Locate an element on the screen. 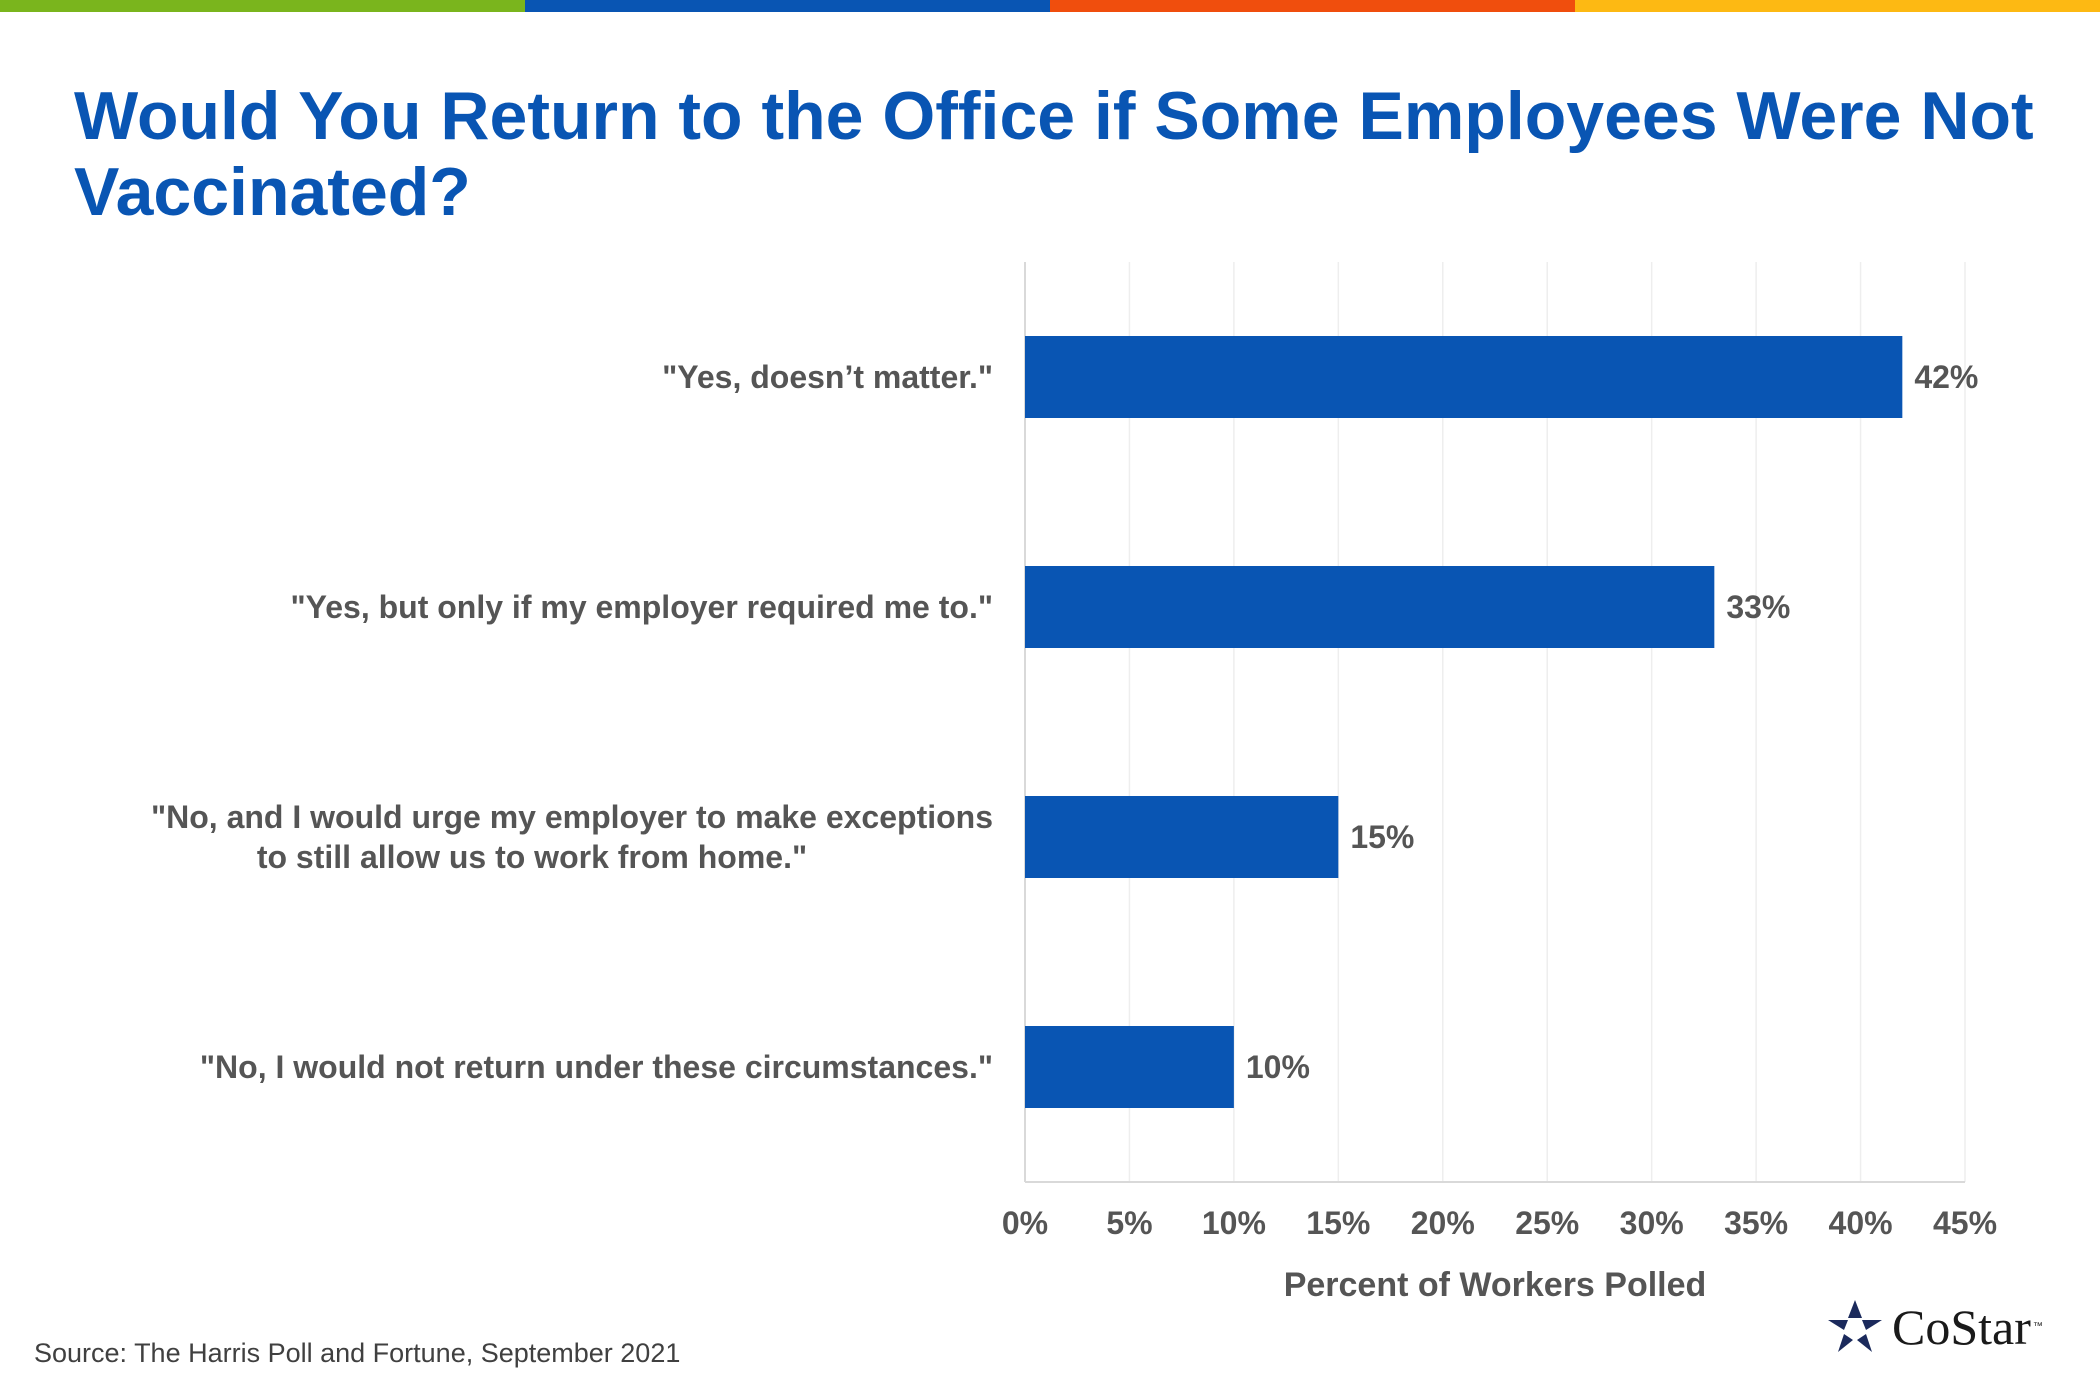  logo-trademark: ™ is located at coordinates (2037, 1326).